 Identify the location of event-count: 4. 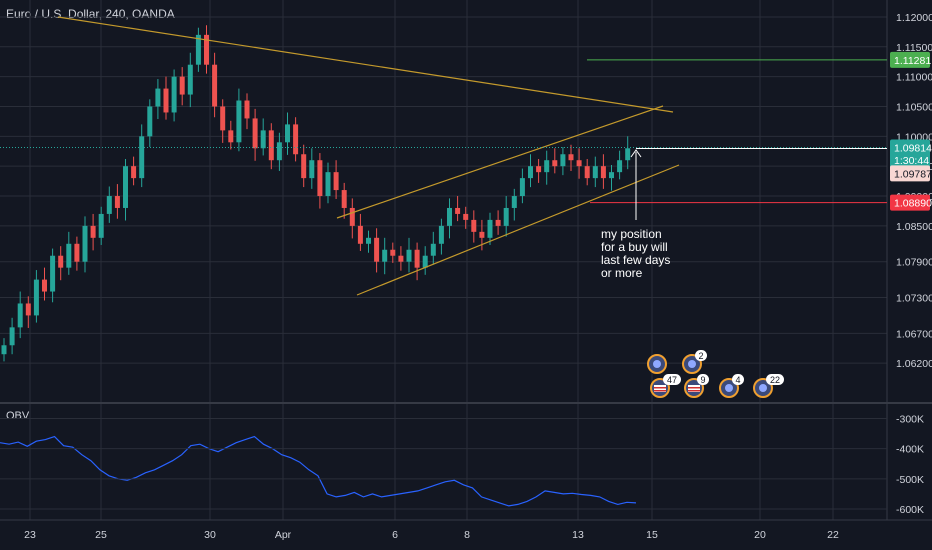
(737, 380).